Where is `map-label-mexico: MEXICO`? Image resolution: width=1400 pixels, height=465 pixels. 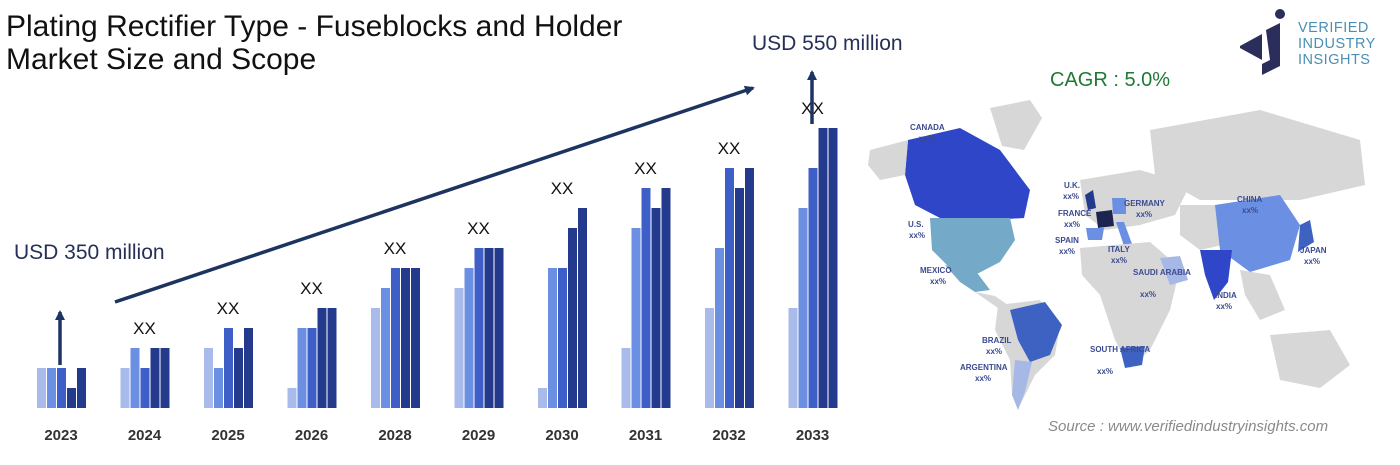 map-label-mexico: MEXICO is located at coordinates (936, 270).